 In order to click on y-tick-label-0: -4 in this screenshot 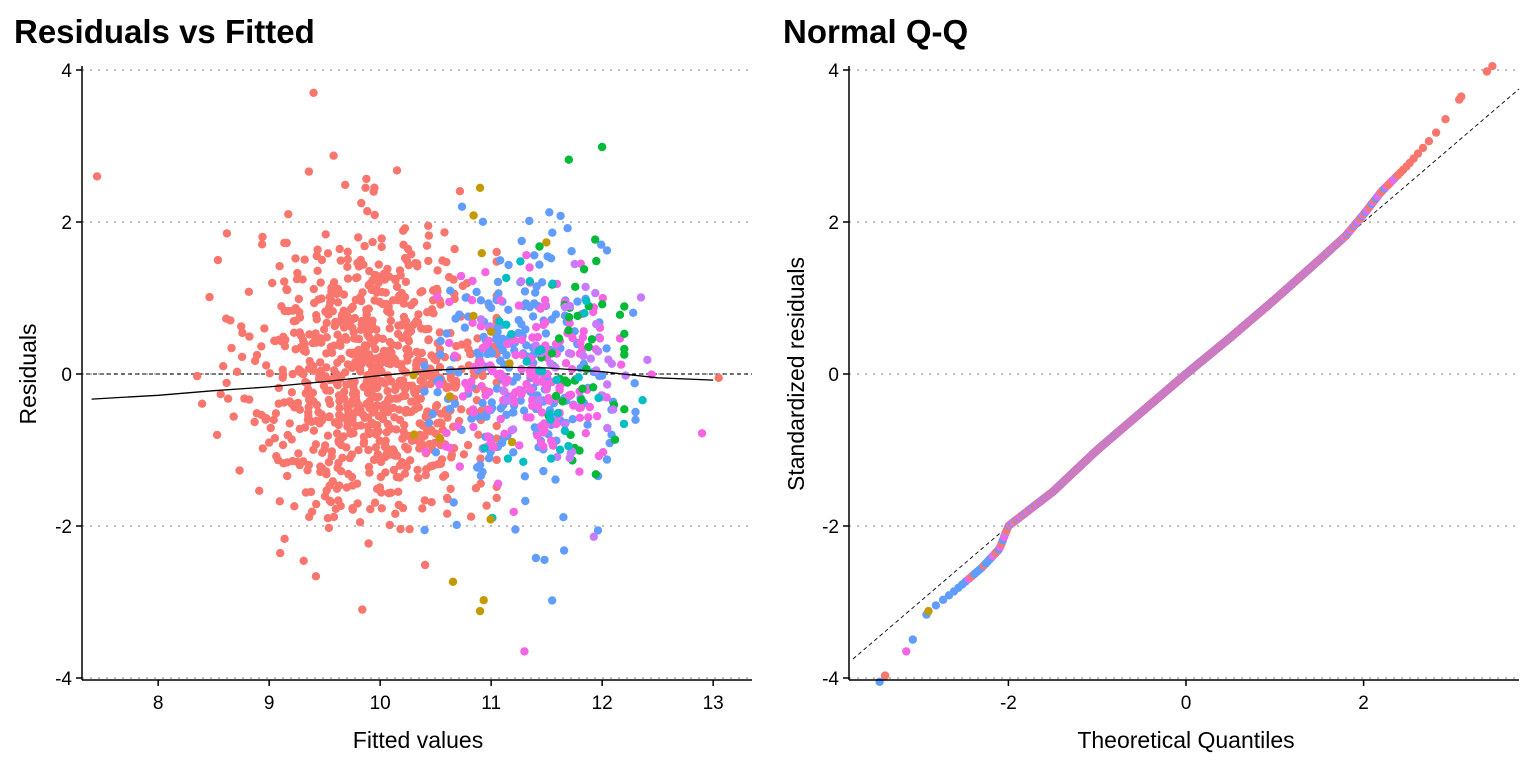, I will do `click(63, 679)`.